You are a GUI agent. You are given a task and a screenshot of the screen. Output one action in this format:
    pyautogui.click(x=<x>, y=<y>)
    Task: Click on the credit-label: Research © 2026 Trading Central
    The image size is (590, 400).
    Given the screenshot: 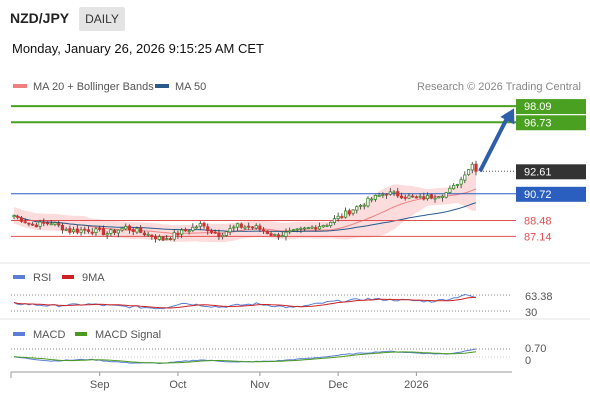 What is the action you would take?
    pyautogui.click(x=499, y=87)
    